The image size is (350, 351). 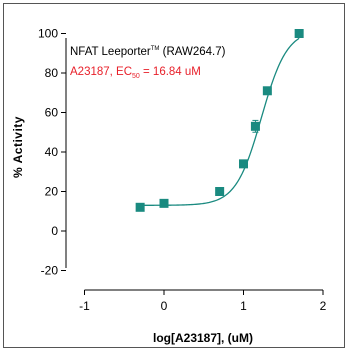 I want to click on y-tick-label: 0, so click(x=54, y=231).